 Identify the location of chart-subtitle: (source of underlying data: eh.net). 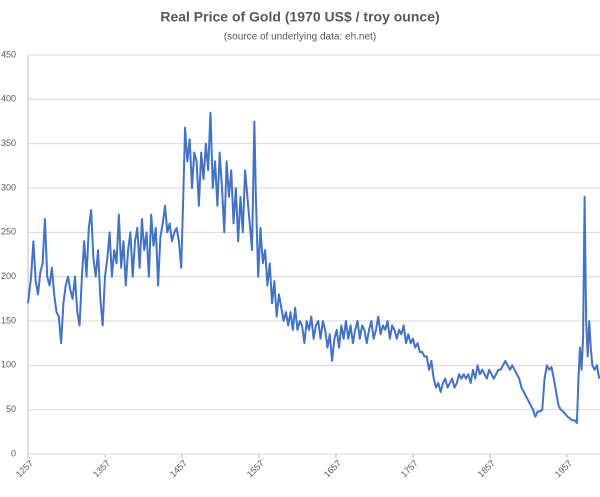
(300, 37).